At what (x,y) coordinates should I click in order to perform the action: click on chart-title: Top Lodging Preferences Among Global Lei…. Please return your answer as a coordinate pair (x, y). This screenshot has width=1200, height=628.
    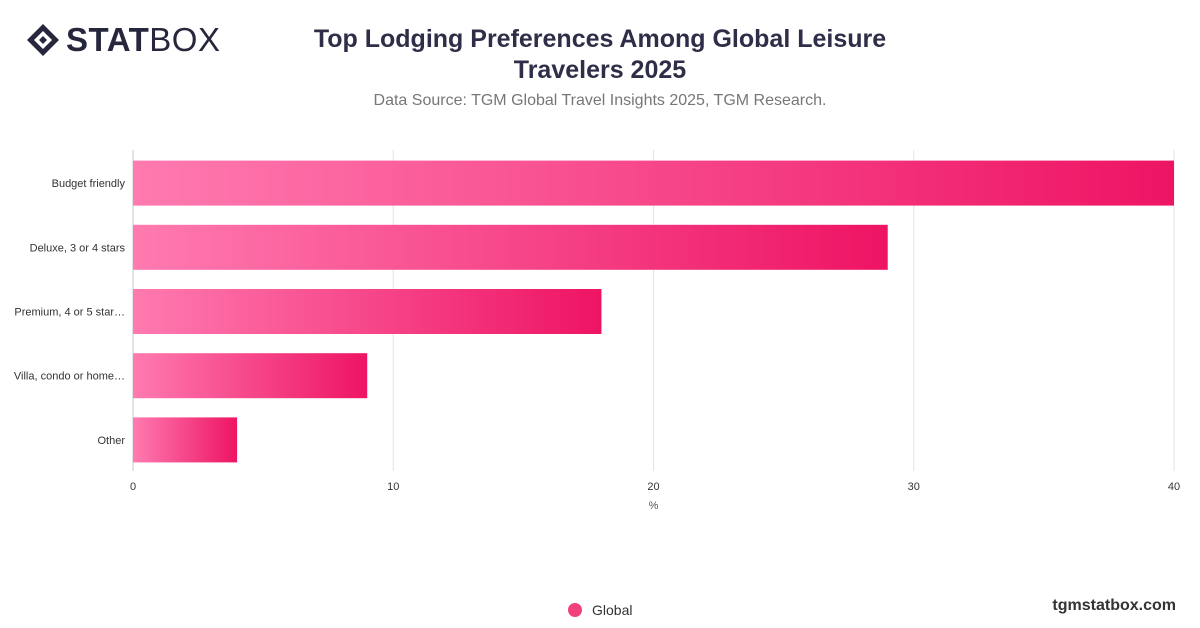
    Looking at the image, I should click on (600, 54).